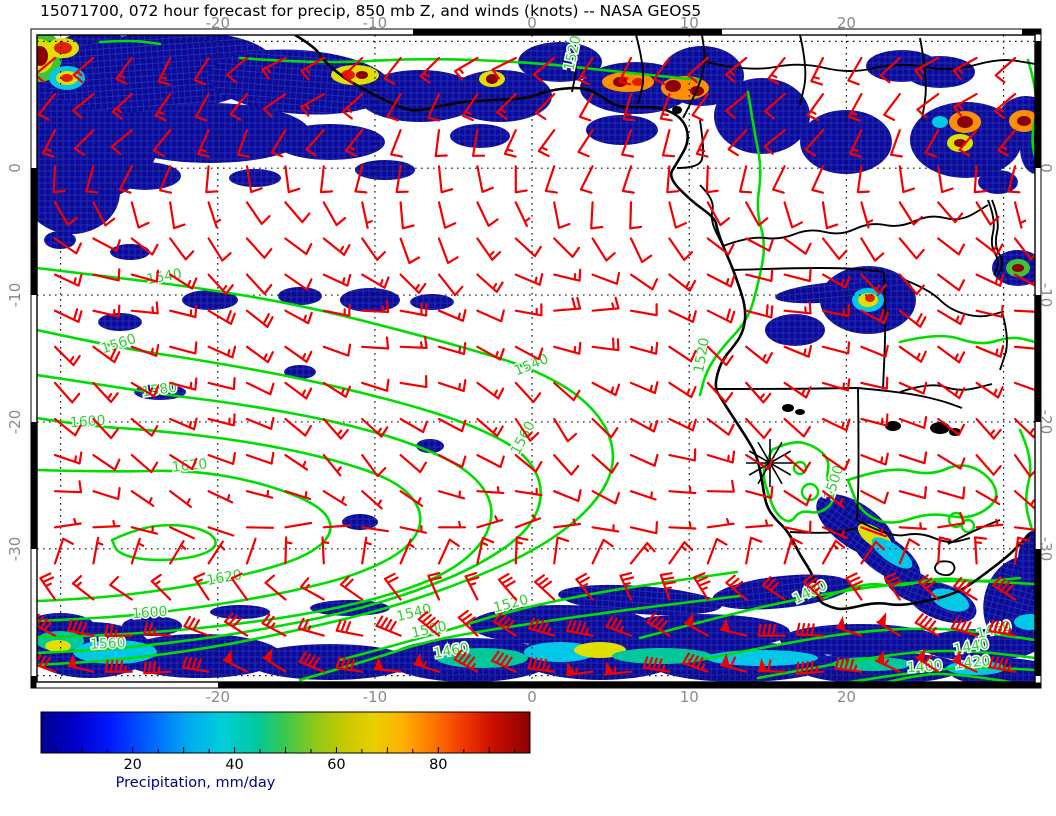 The image size is (1056, 816). What do you see at coordinates (924, 667) in the screenshot?
I see `svg-text: 1400` at bounding box center [924, 667].